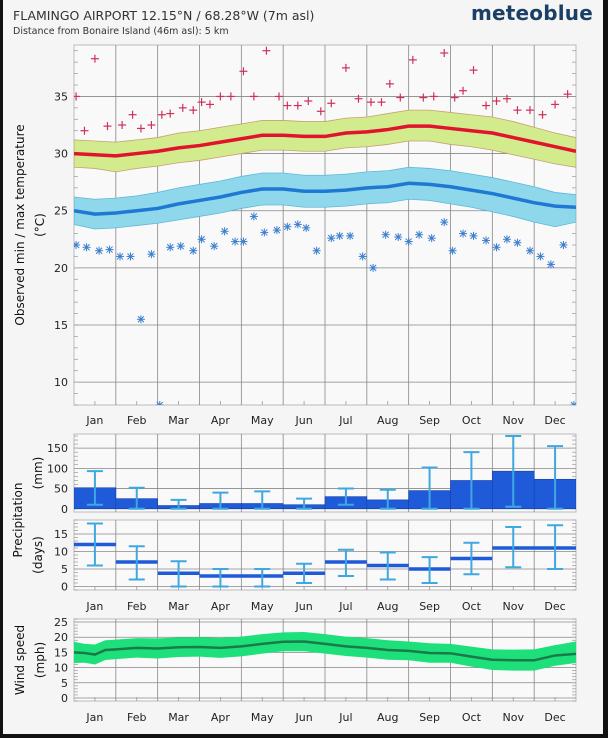 The width and height of the screenshot is (608, 738). What do you see at coordinates (18, 519) in the screenshot?
I see `y-axis-label: Precipitation` at bounding box center [18, 519].